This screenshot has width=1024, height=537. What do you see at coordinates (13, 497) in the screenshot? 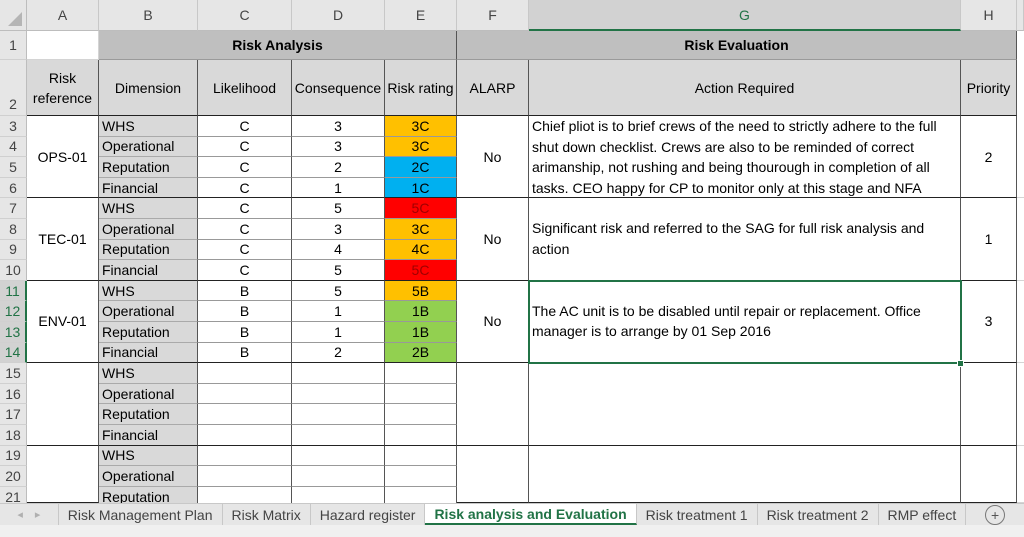
I see `row-header-21: 21` at bounding box center [13, 497].